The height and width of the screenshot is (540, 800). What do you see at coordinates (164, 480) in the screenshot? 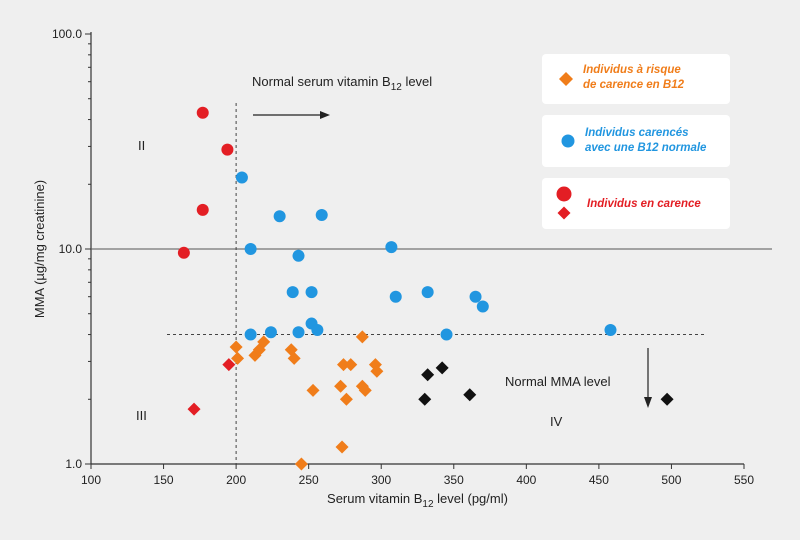
I see `x-tick-label: 150` at bounding box center [164, 480].